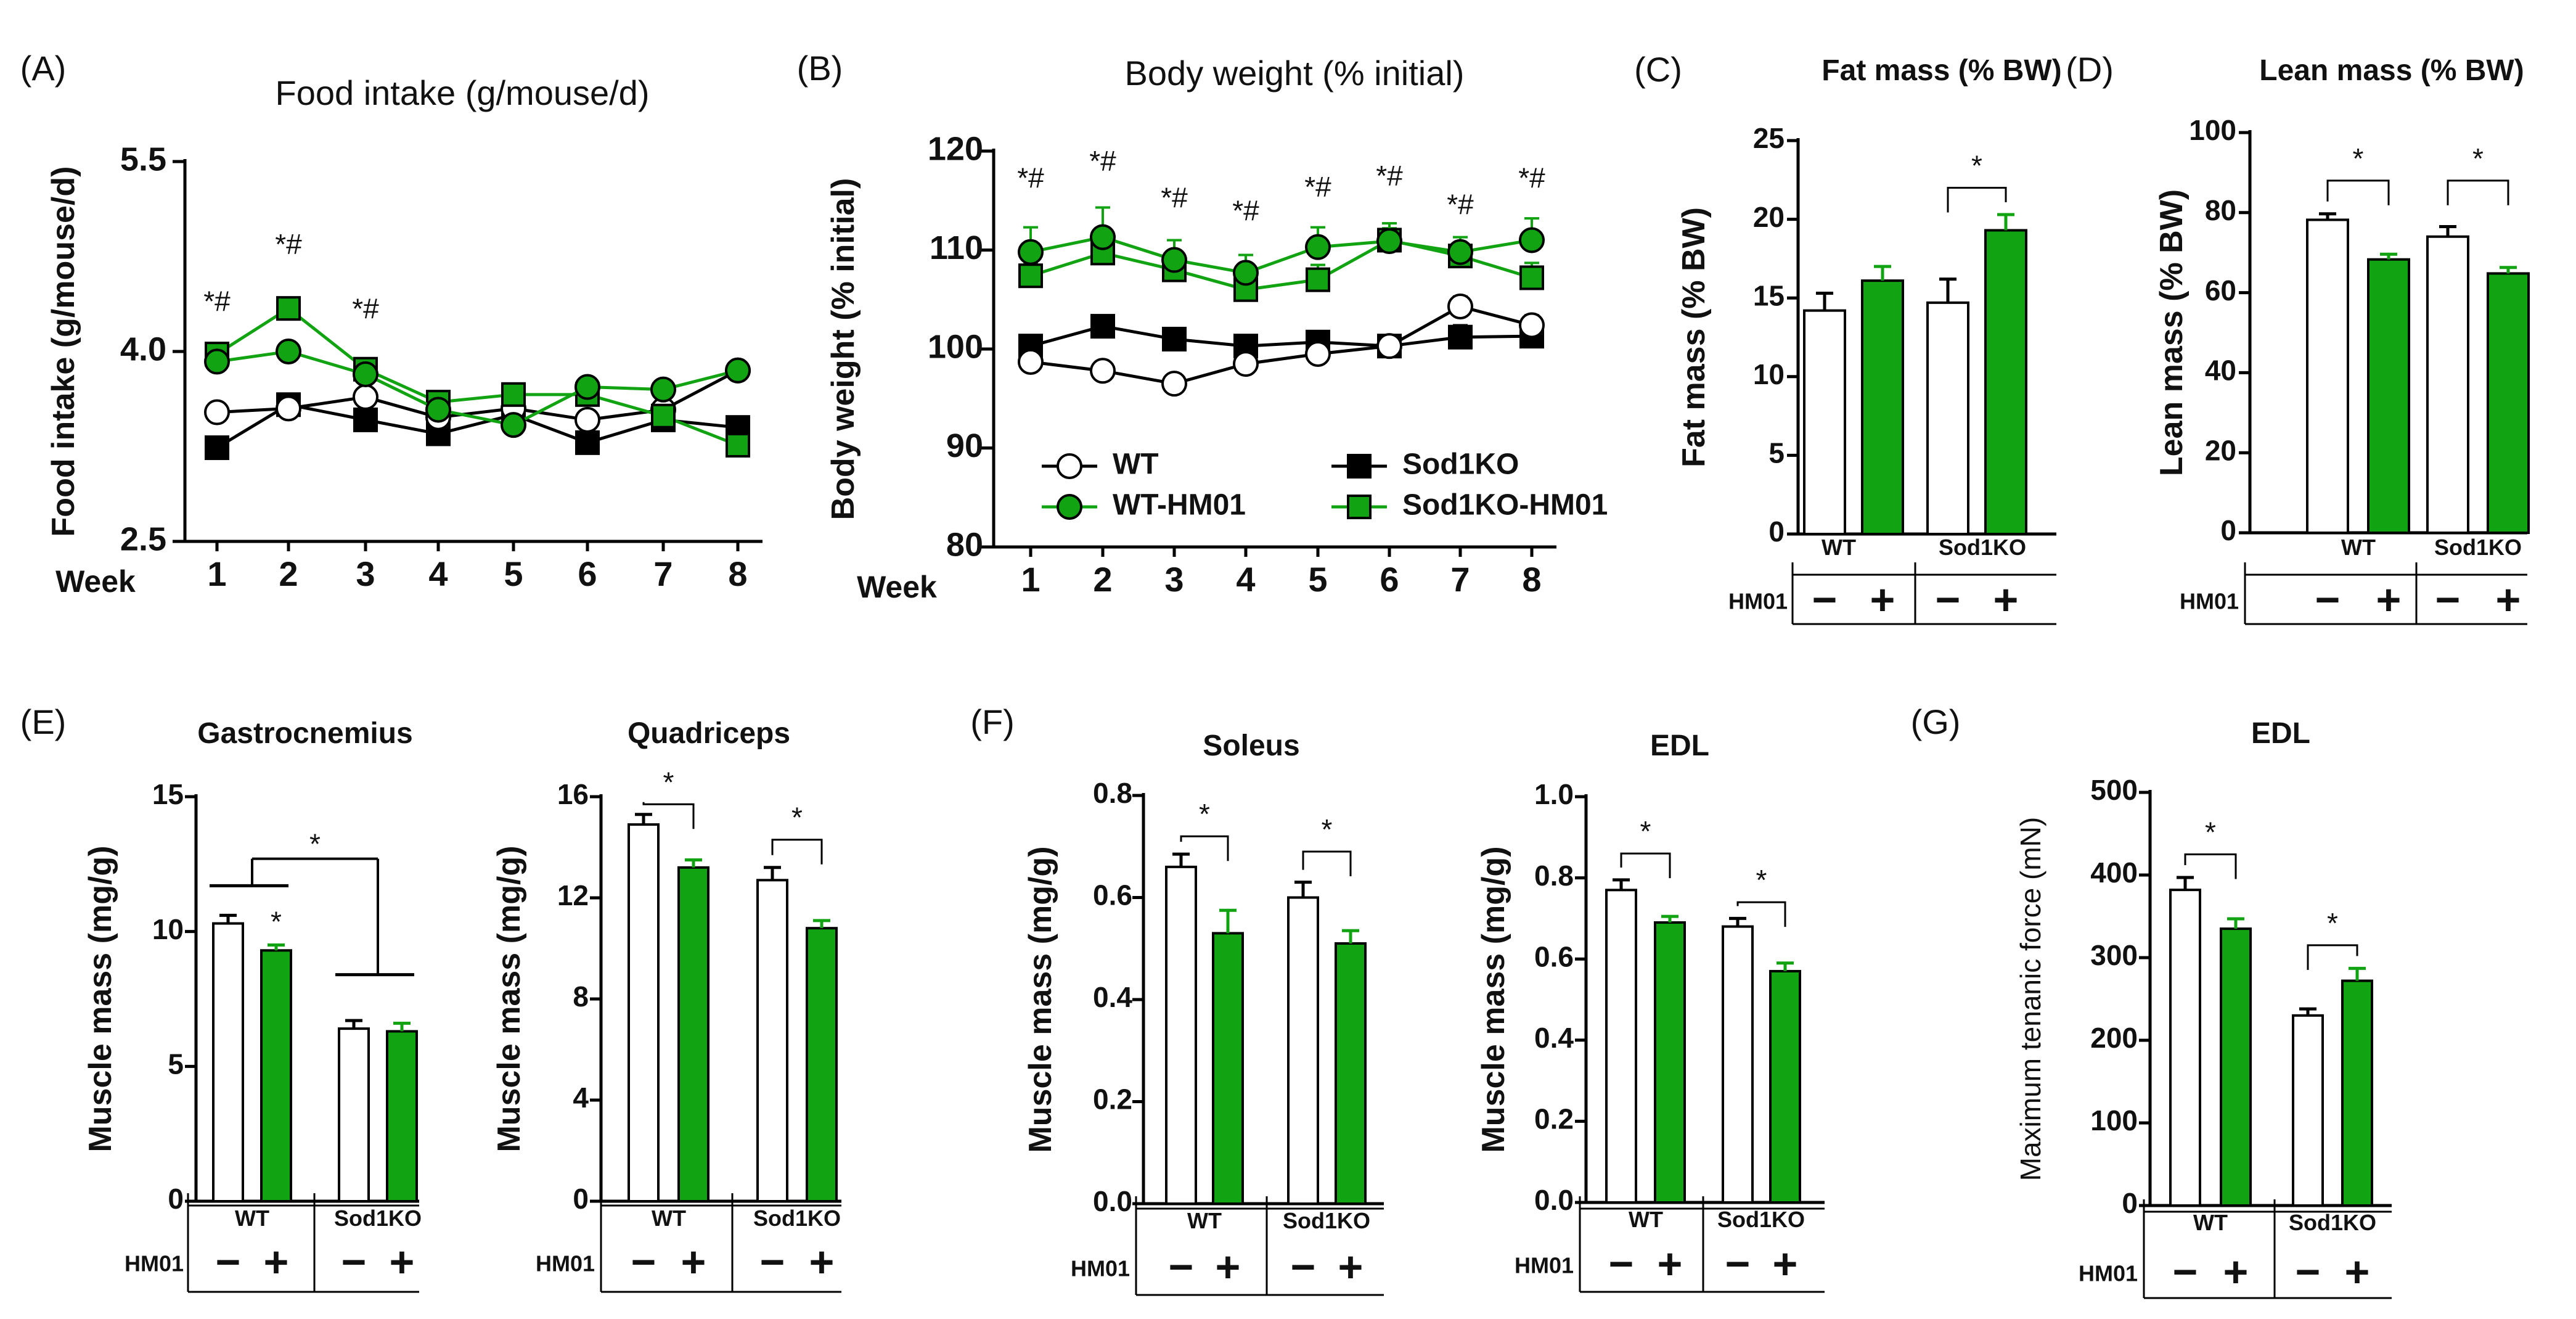 This screenshot has width=2576, height=1319. I want to click on group-label-wt-E1: WT, so click(252, 1218).